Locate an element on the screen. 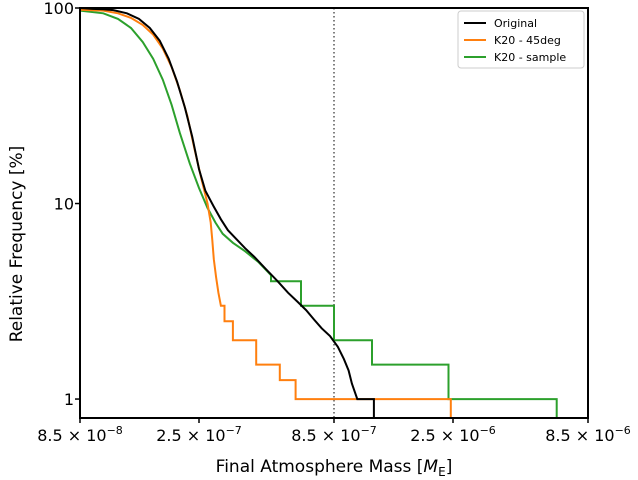  legend-box is located at coordinates (521, 39).